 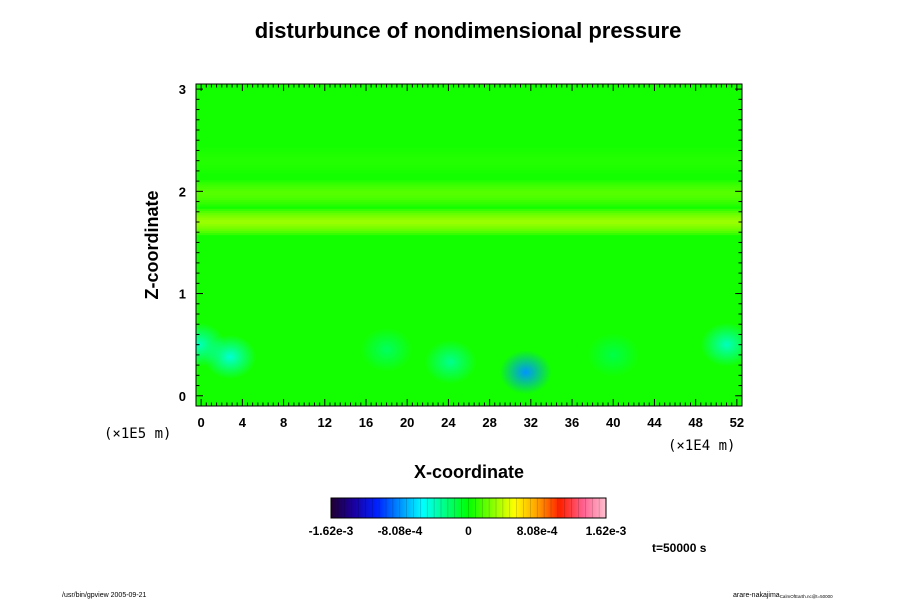 I want to click on y-tick-labels: 0 1 2 3, so click(x=182, y=243).